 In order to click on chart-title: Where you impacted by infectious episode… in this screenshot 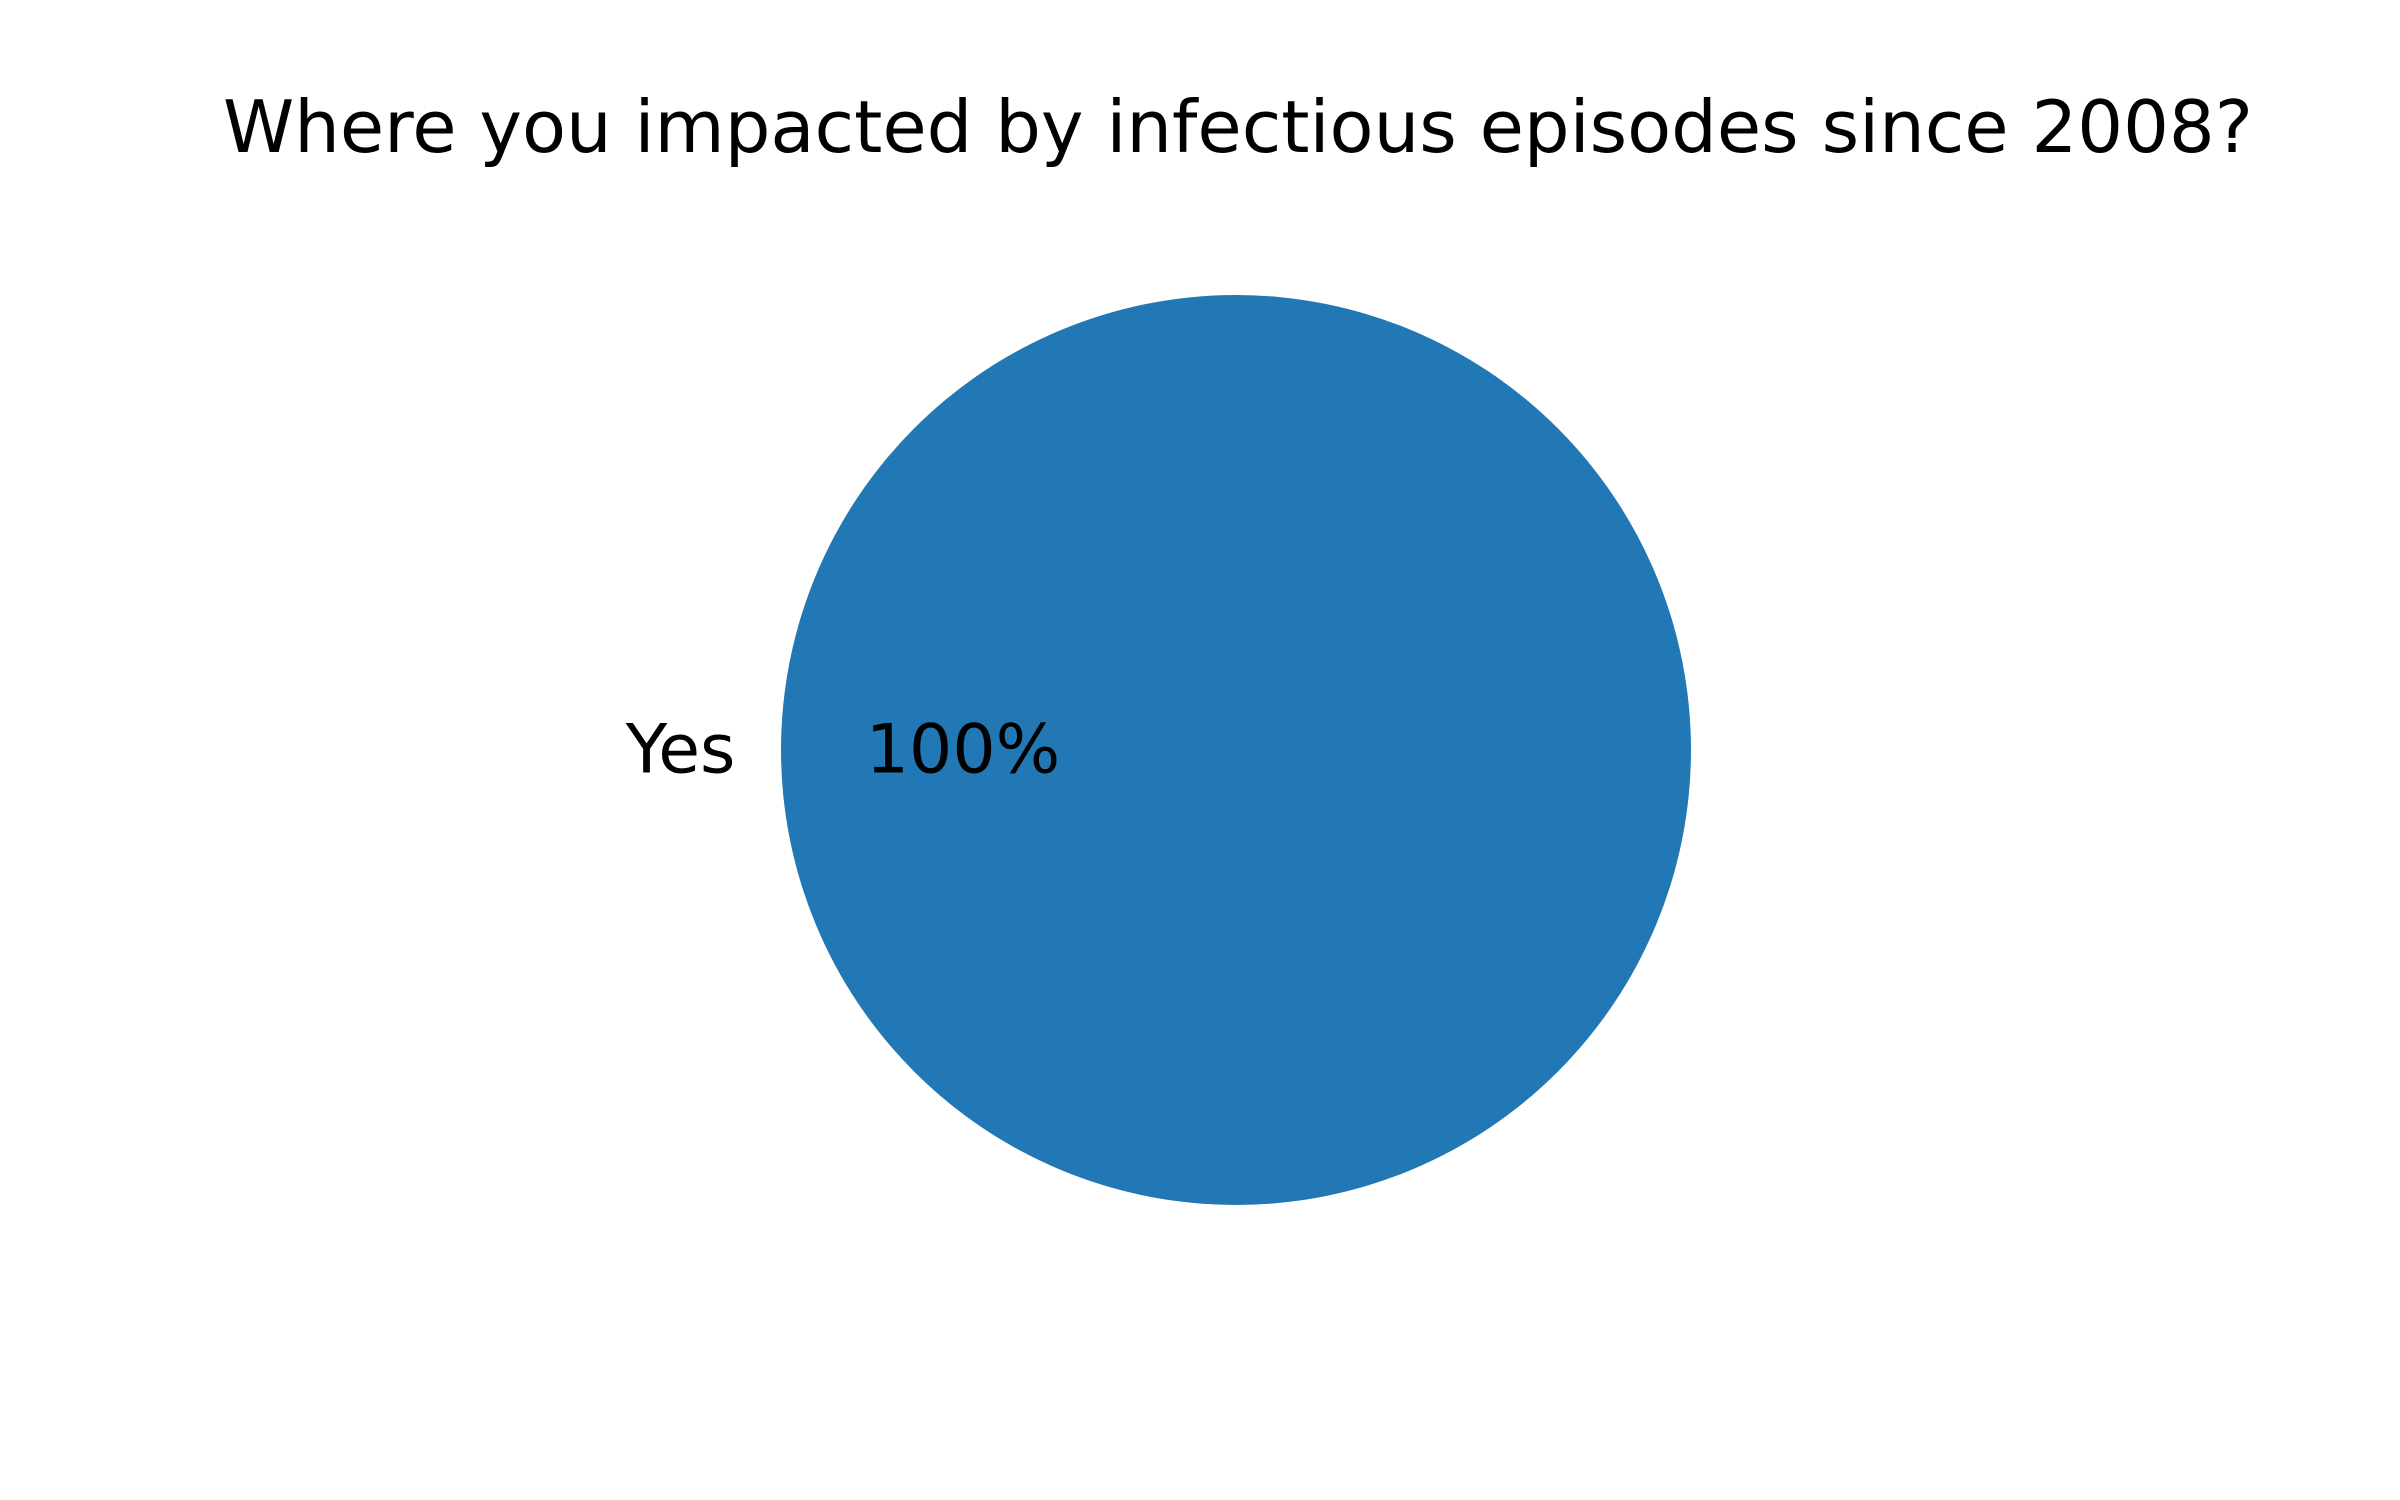, I will do `click(1238, 127)`.